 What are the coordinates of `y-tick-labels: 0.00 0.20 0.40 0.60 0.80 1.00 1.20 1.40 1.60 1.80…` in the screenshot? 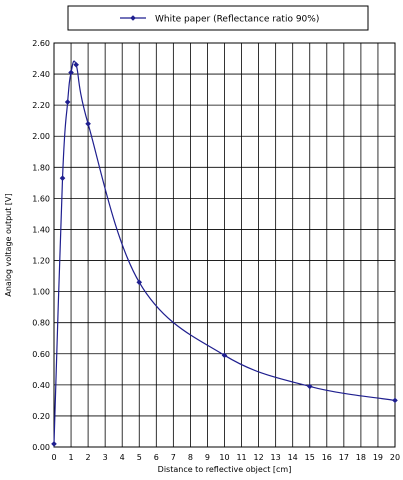 It's located at (41, 245).